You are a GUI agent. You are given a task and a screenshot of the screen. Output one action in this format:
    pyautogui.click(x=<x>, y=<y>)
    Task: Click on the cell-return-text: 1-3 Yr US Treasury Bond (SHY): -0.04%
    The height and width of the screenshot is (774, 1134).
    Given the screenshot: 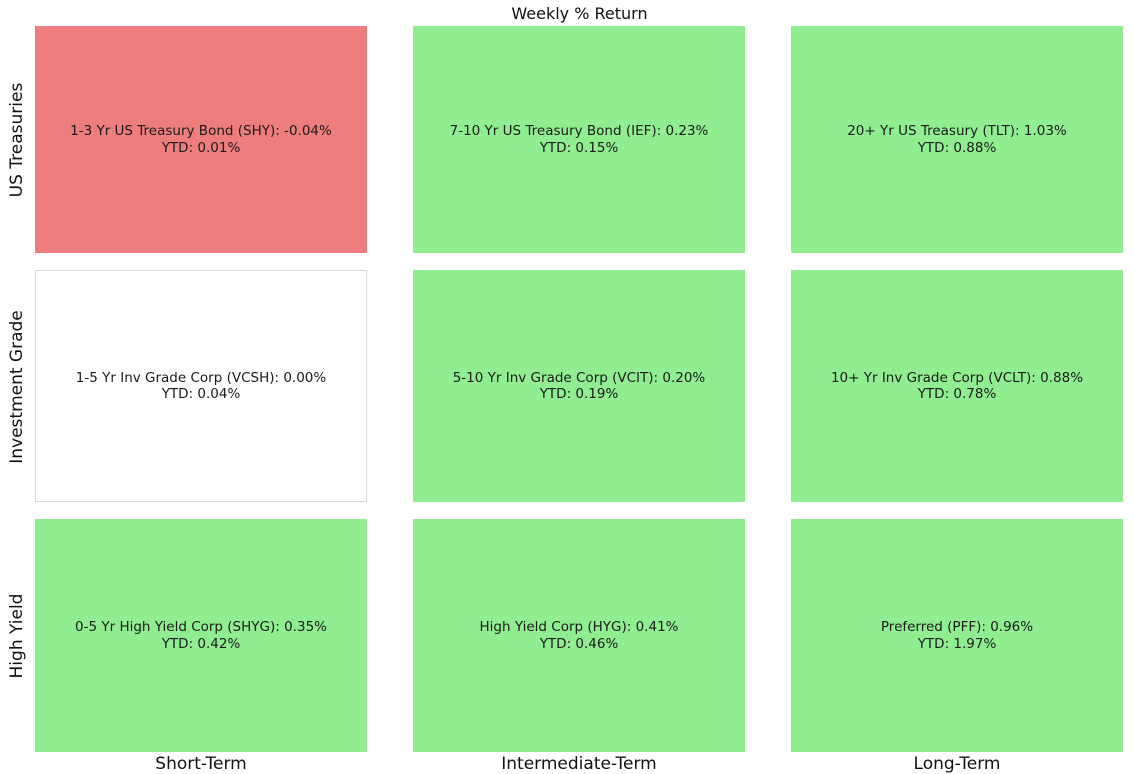 What is the action you would take?
    pyautogui.click(x=201, y=131)
    